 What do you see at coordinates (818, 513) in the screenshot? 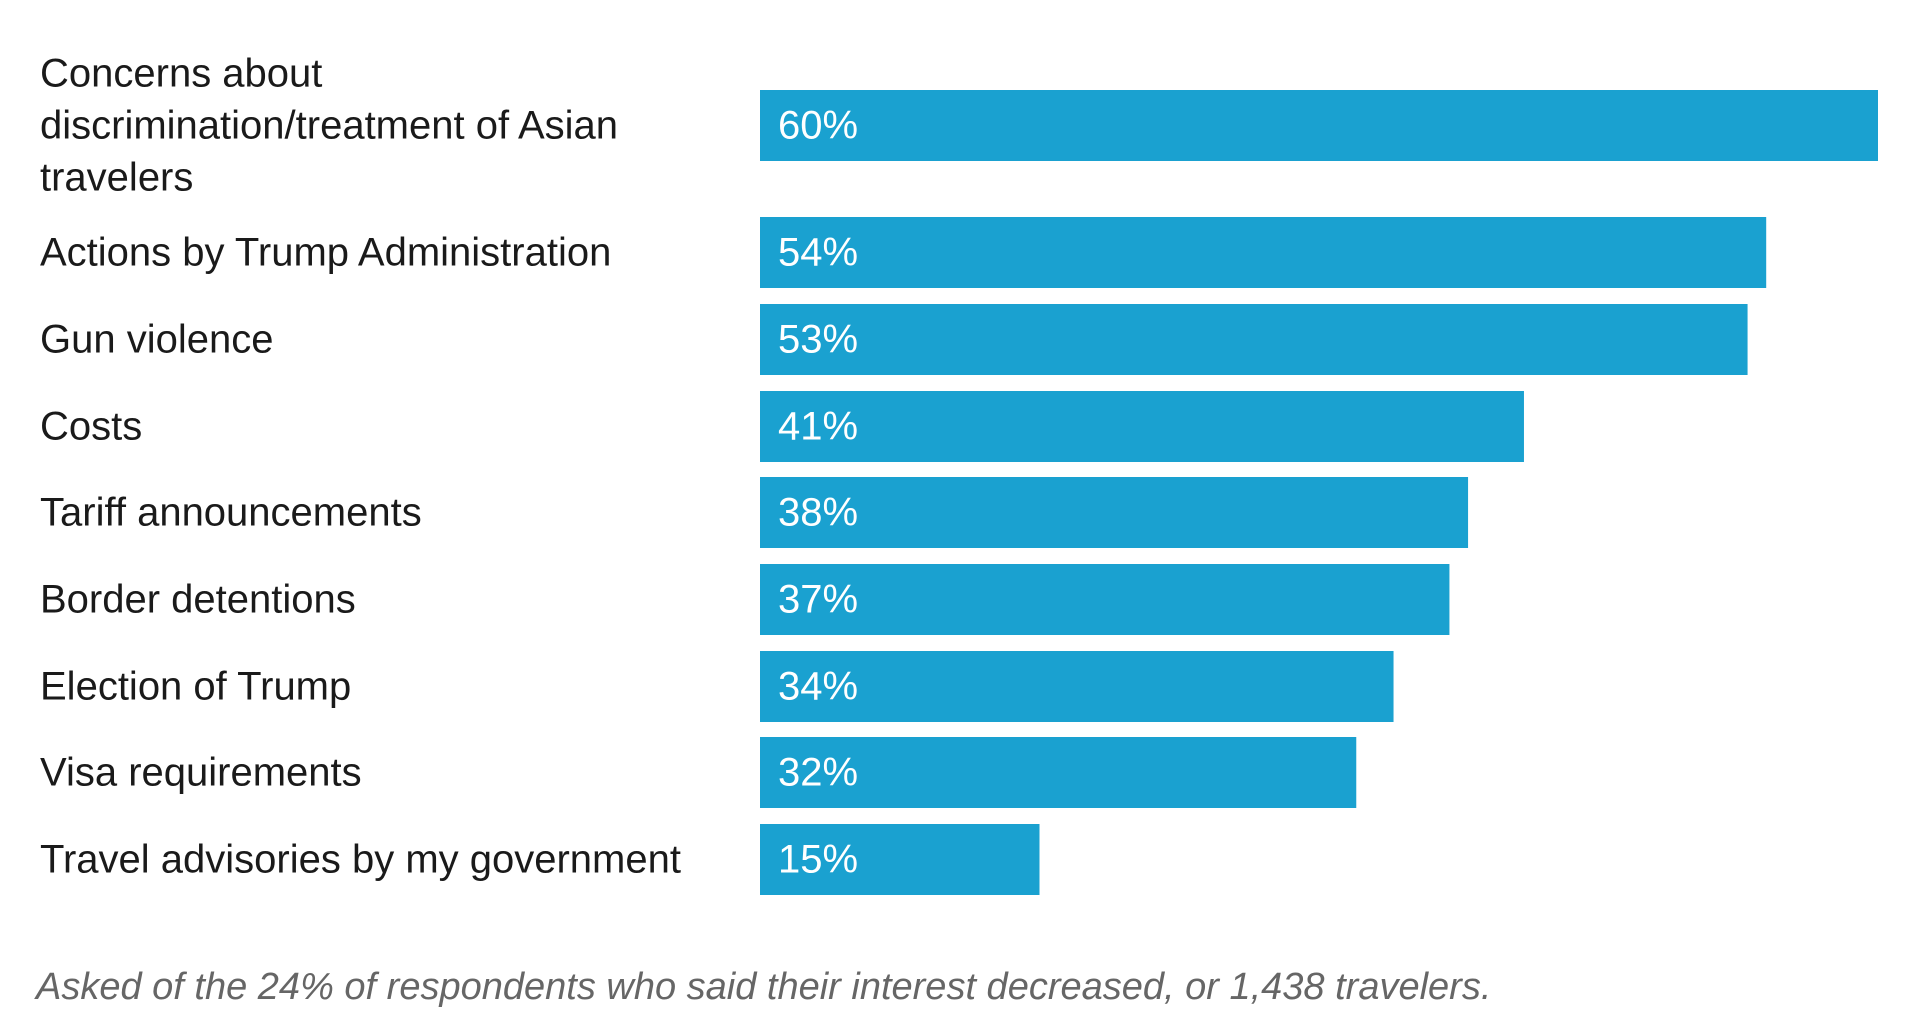
I see `value-label-4: 38%` at bounding box center [818, 513].